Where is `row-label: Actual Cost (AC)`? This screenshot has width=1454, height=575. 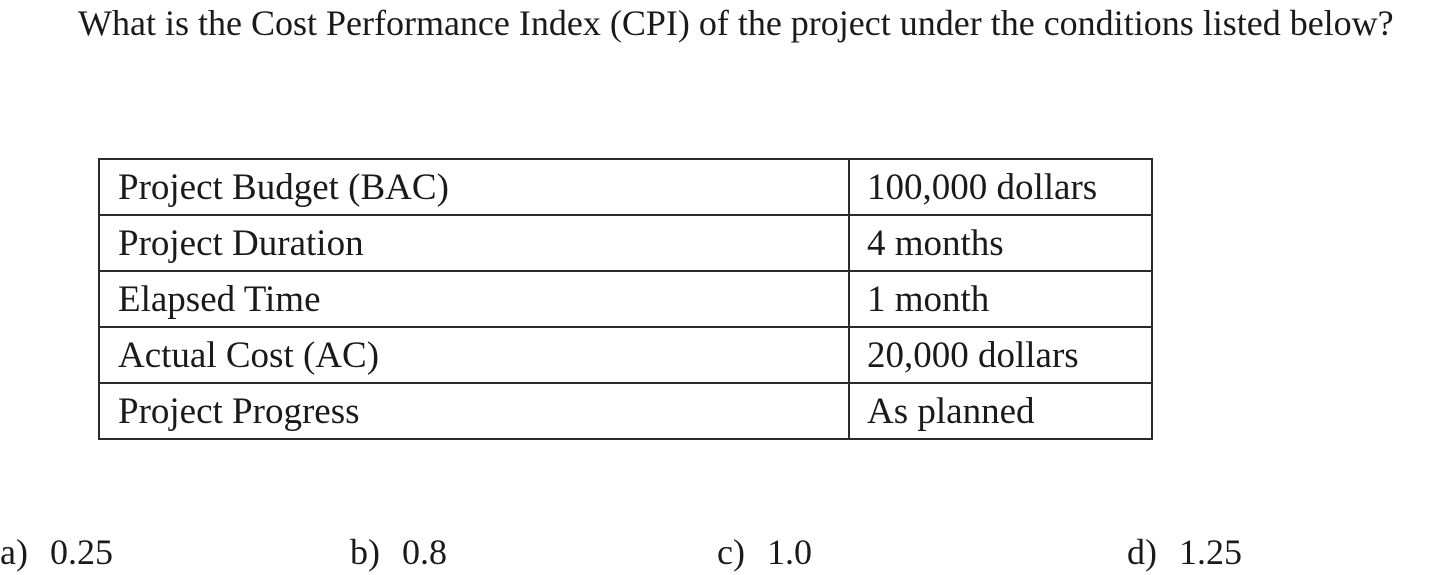 row-label: Actual Cost (AC) is located at coordinates (474, 355).